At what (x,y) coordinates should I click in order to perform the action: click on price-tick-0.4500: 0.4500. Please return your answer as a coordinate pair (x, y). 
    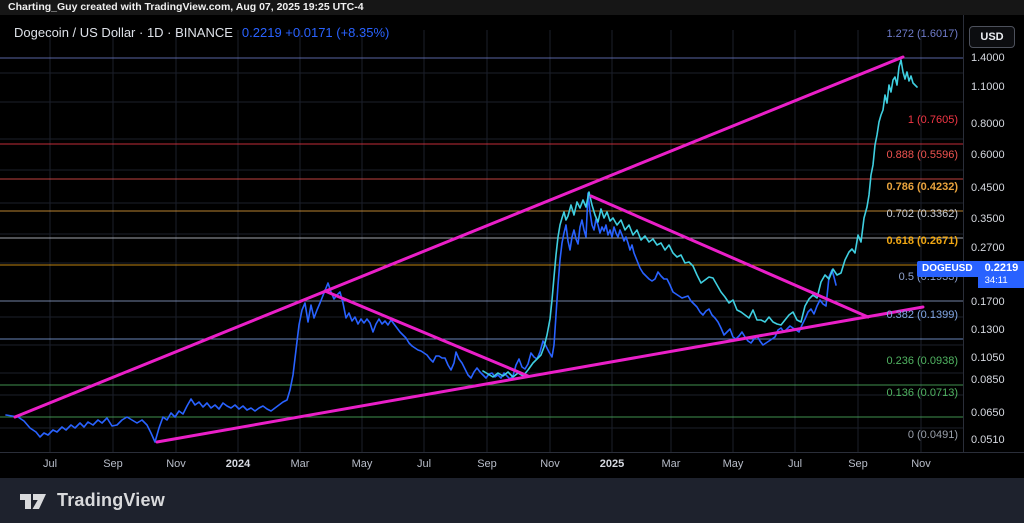
    Looking at the image, I should click on (988, 188).